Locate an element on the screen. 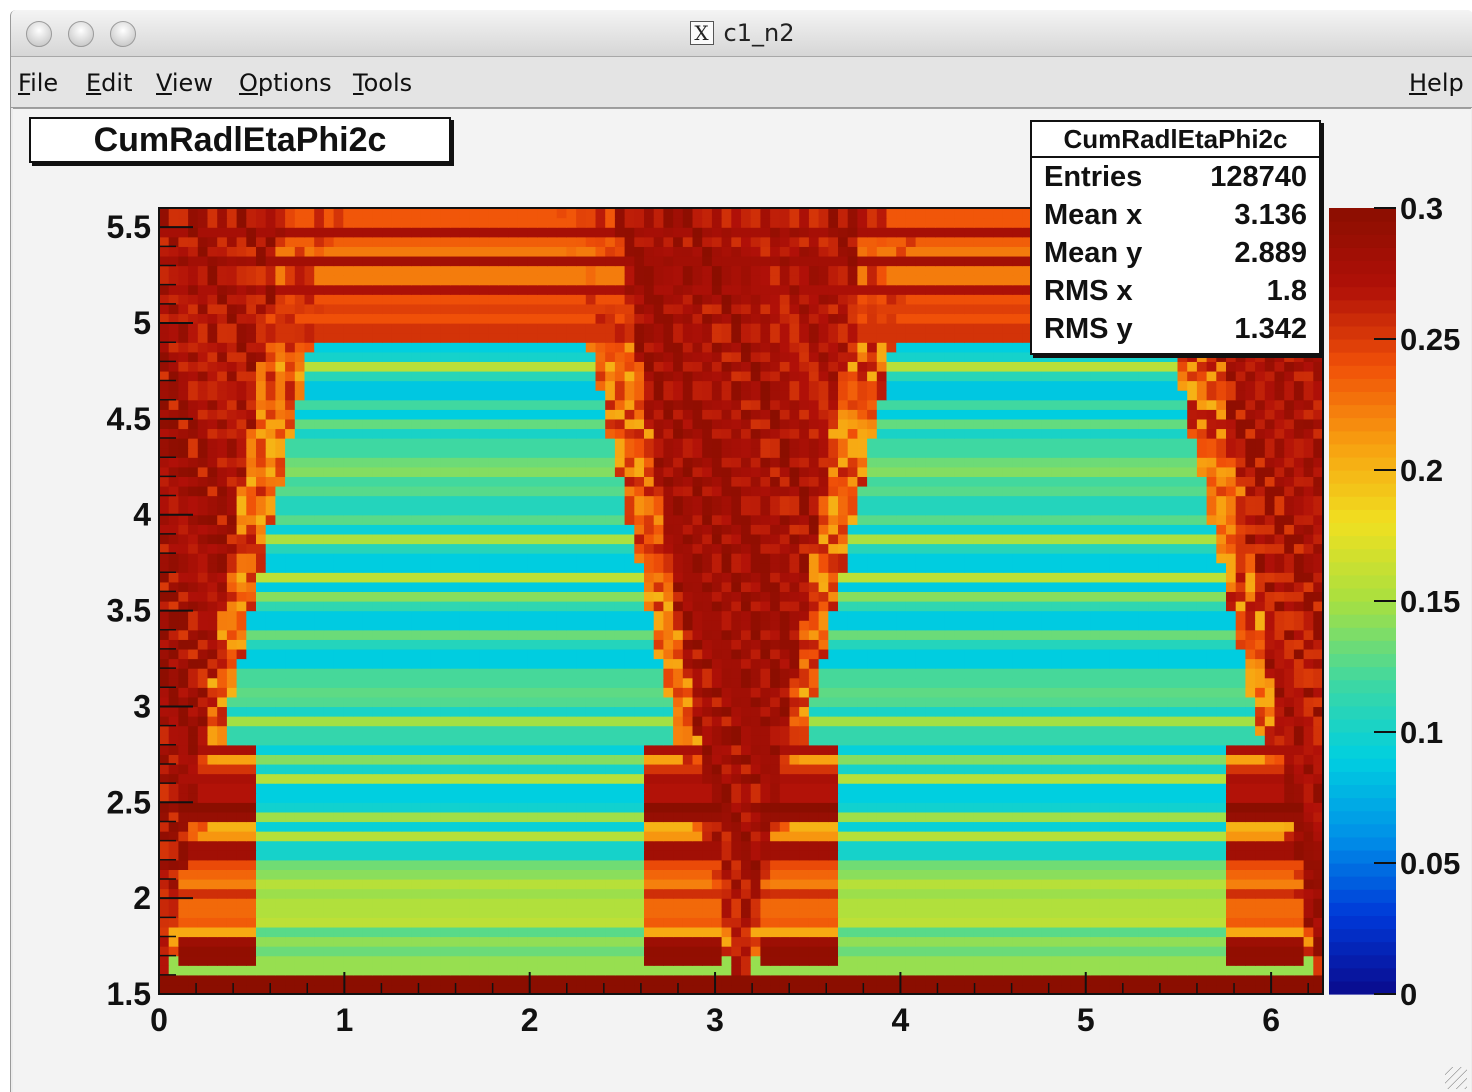  menu-file: File is located at coordinates (38, 83).